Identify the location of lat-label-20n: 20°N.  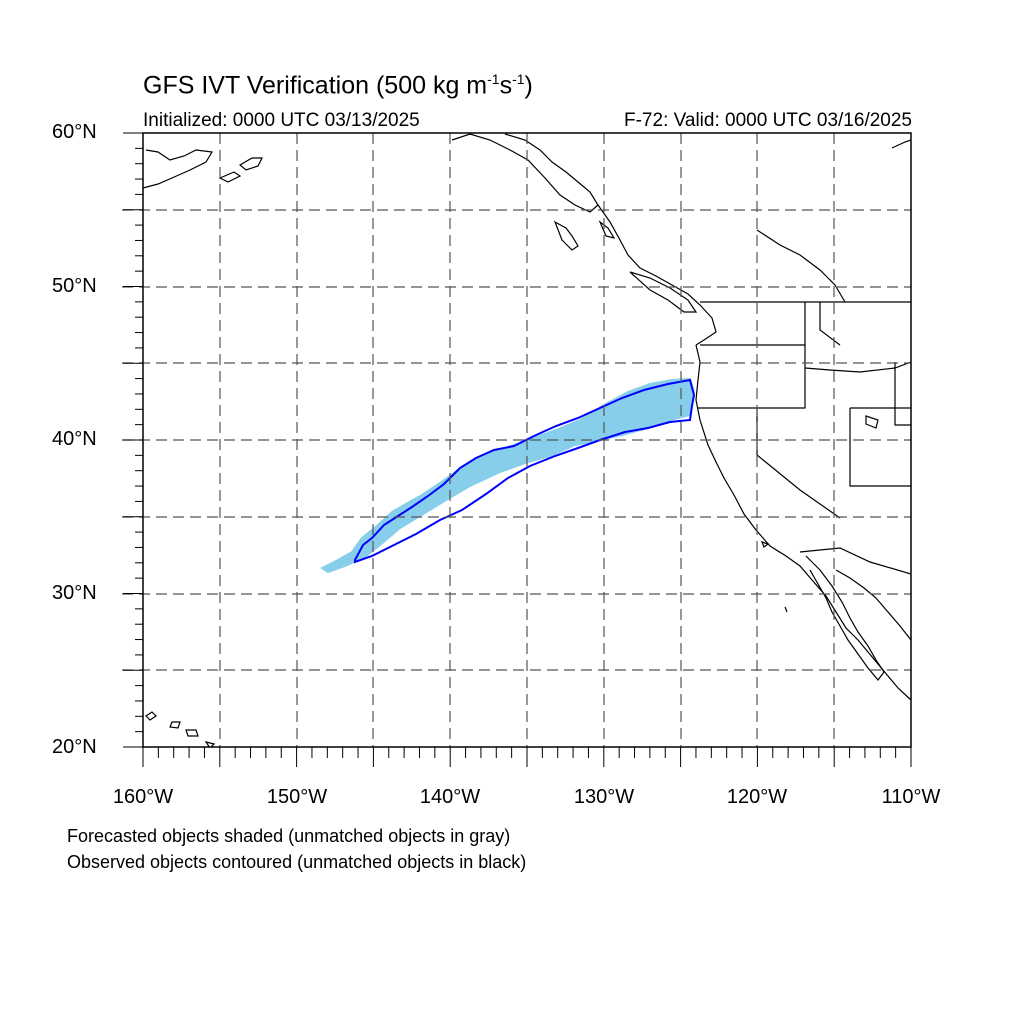
(74, 747).